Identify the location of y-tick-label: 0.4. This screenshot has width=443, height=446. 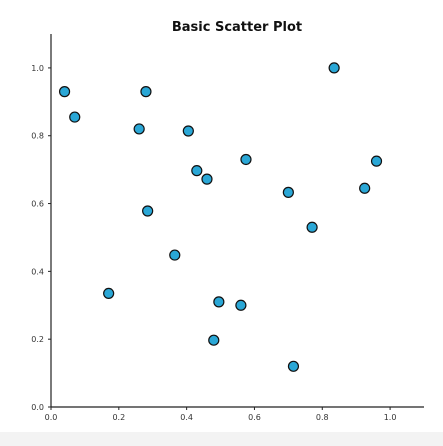
(37, 271).